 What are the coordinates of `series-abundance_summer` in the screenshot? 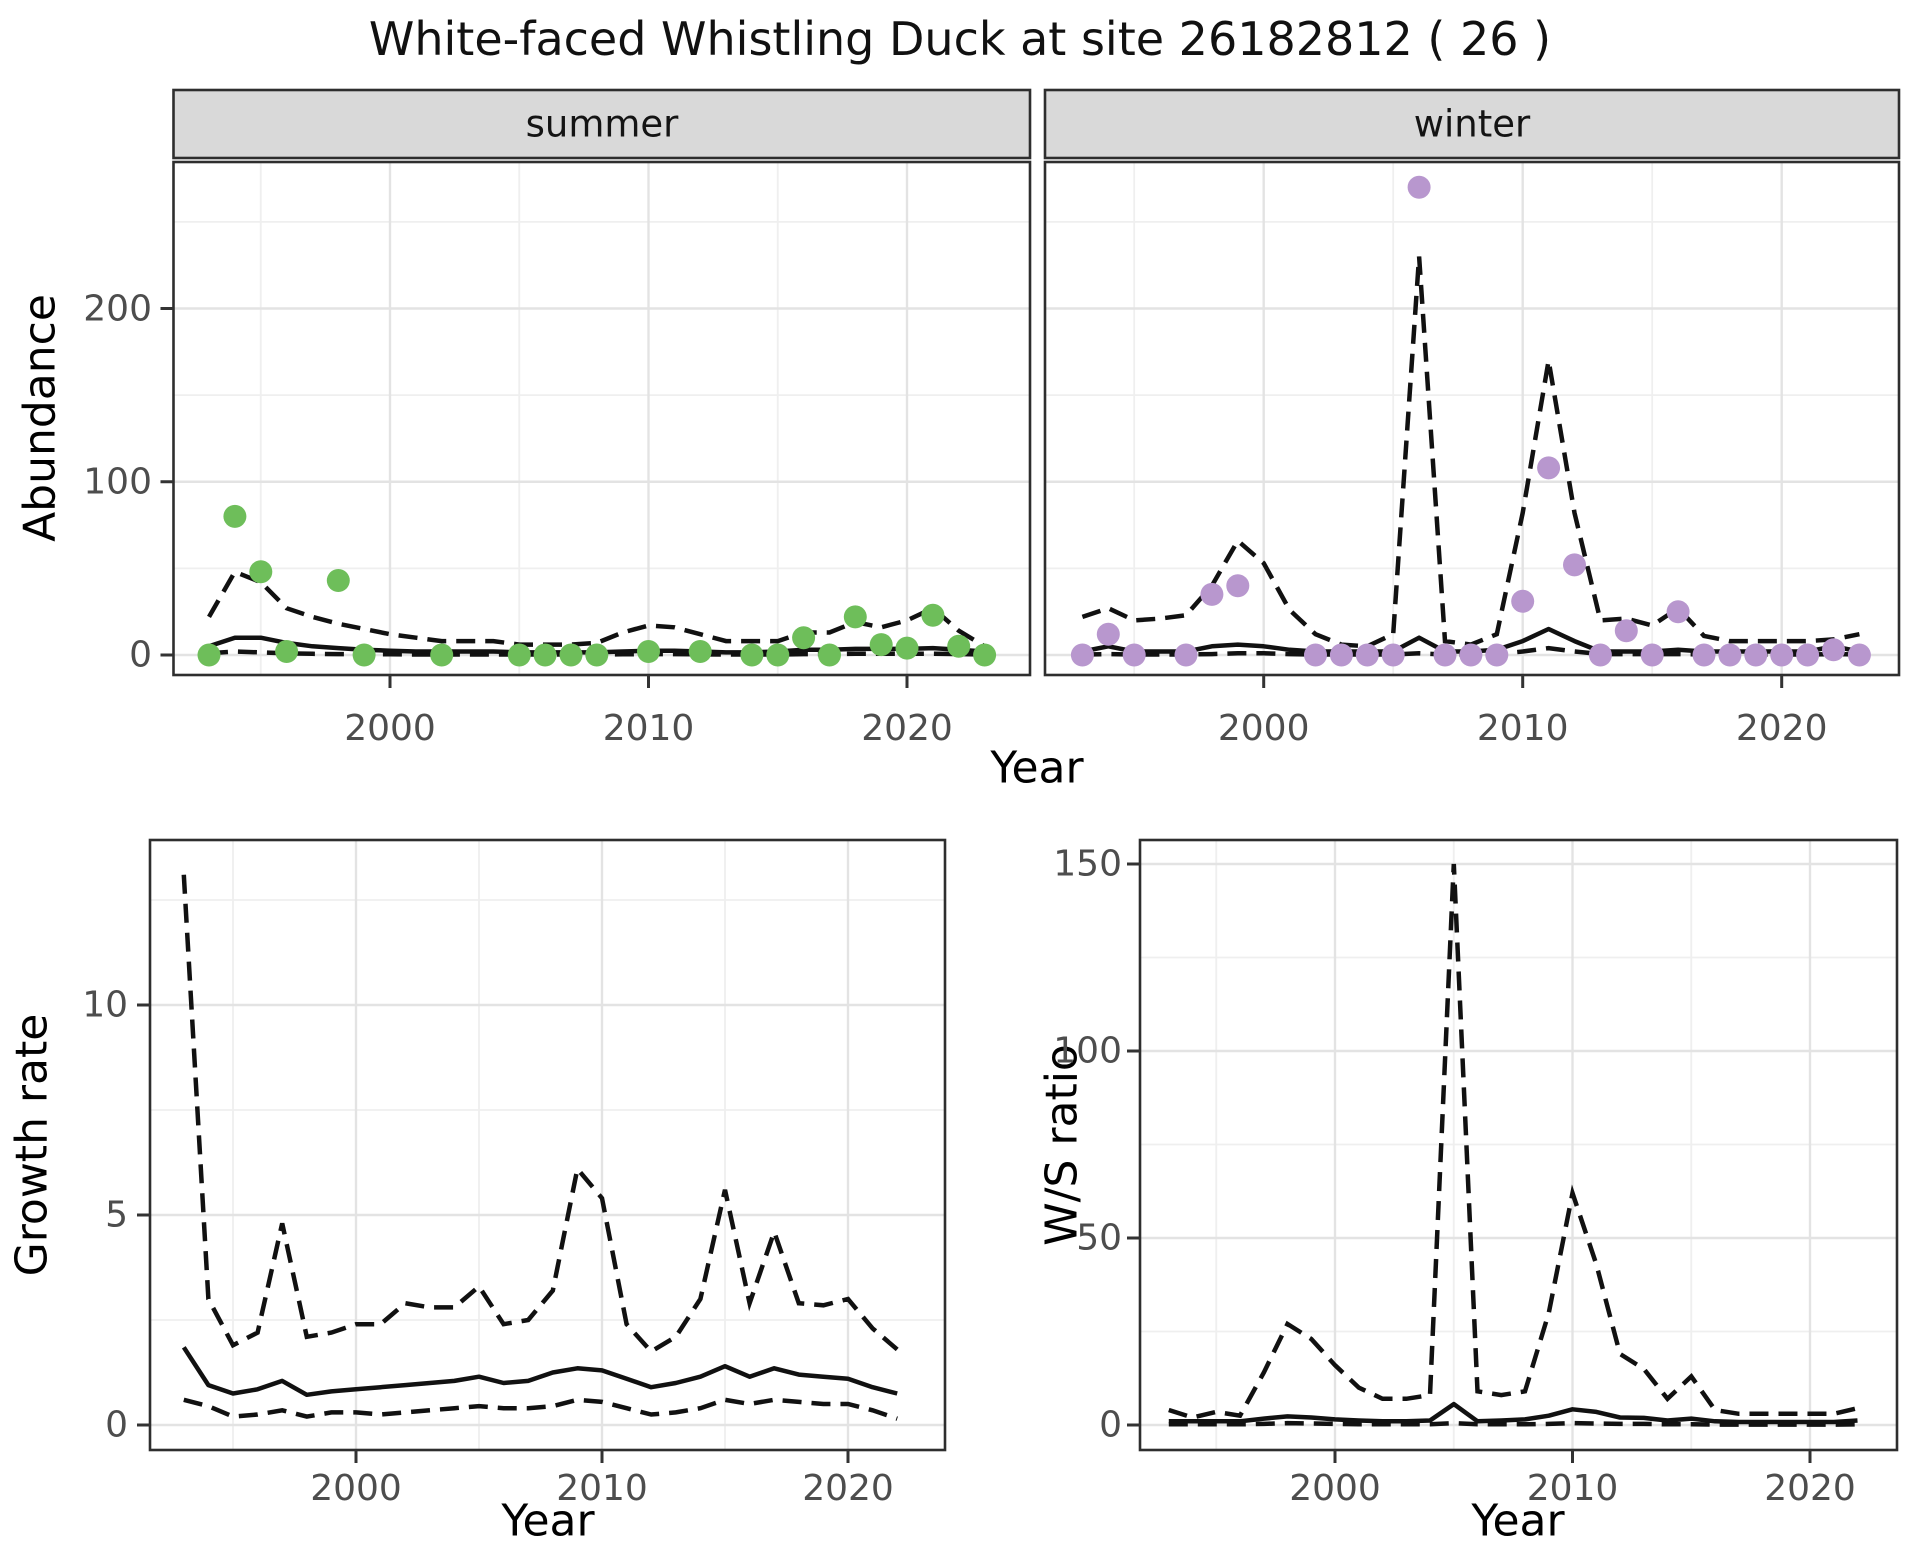 It's located at (597, 585).